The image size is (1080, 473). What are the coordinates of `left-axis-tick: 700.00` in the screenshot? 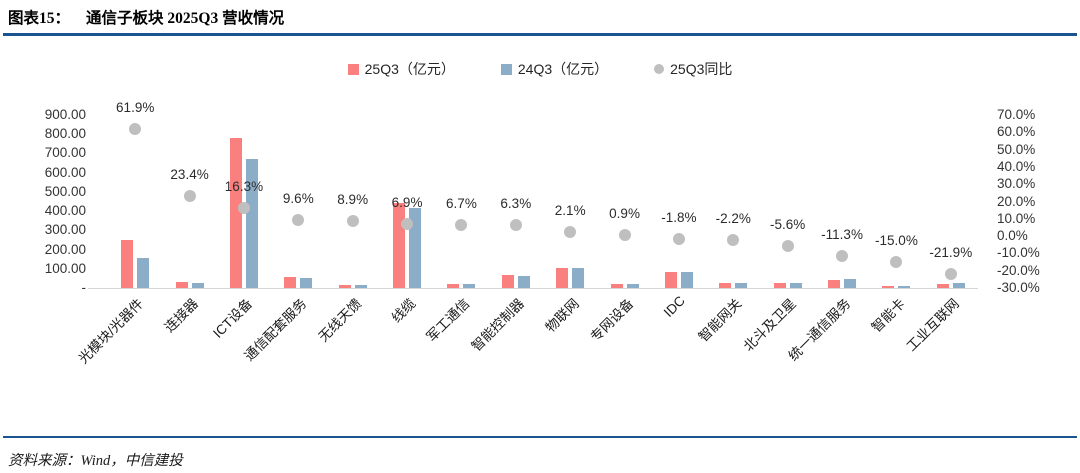 It's located at (65, 153).